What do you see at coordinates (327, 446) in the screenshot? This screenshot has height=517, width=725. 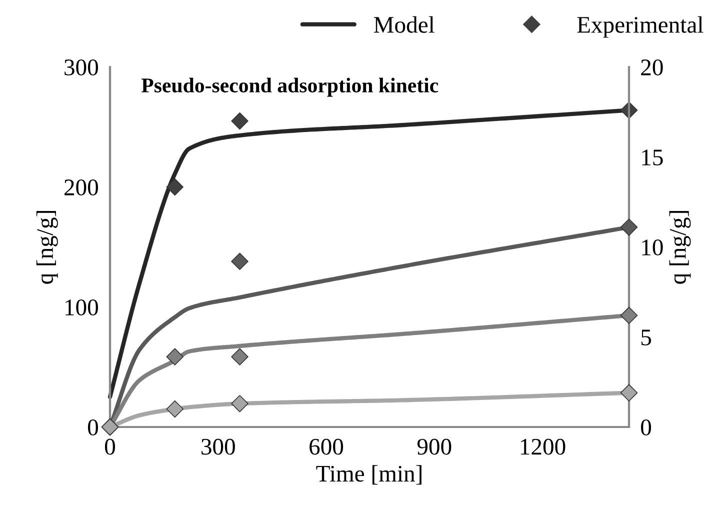 I see `x-tick-label: 600` at bounding box center [327, 446].